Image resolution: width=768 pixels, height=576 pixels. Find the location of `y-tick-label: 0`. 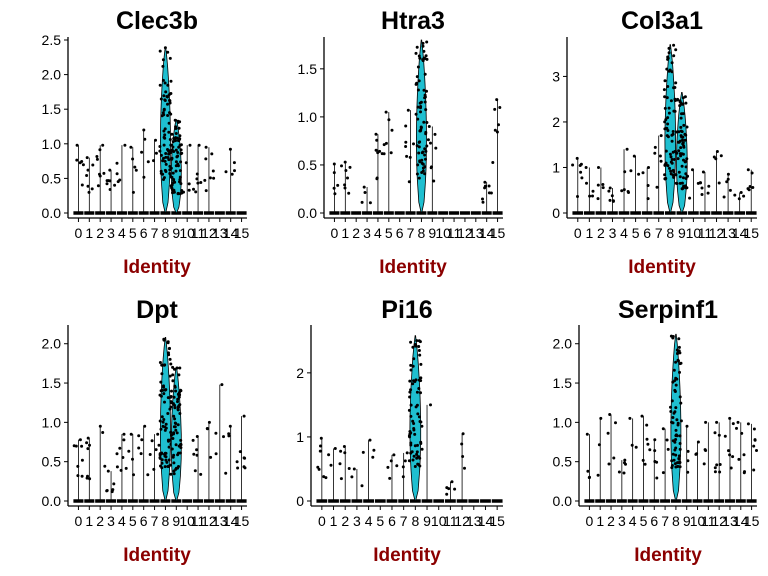

y-tick-label: 0 is located at coordinates (556, 213).